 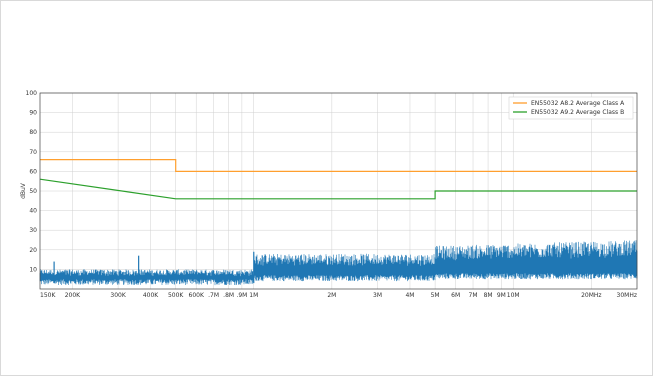 What do you see at coordinates (435, 295) in the screenshot?
I see `x-tick-label: 5M` at bounding box center [435, 295].